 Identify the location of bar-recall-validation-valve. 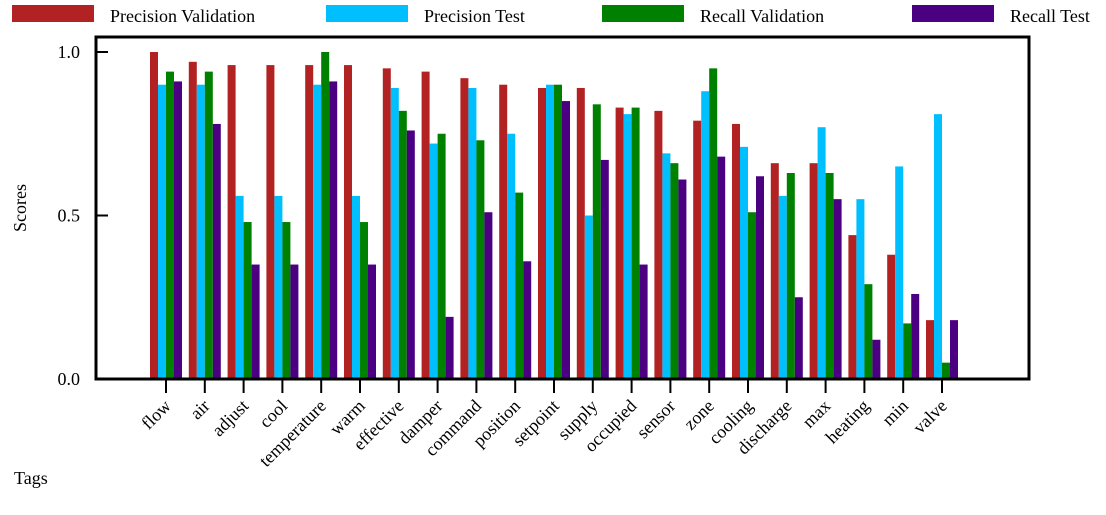
(946, 370).